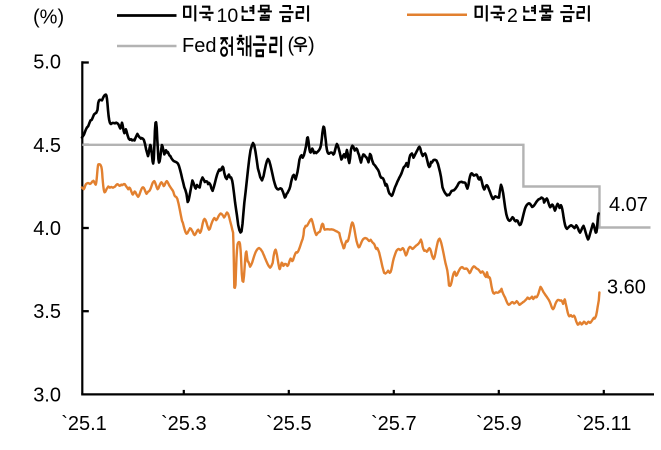  I want to click on svg-text: 4.0, so click(47, 229).